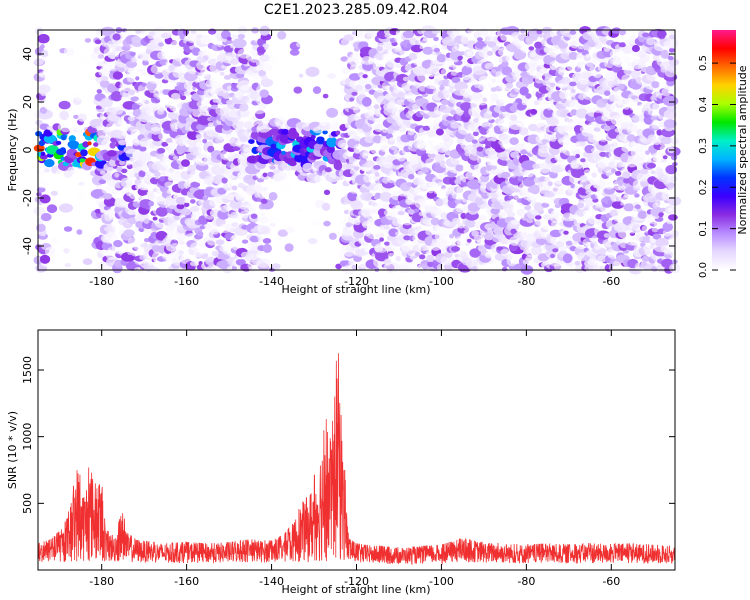 This screenshot has height=600, width=750. What do you see at coordinates (703, 105) in the screenshot?
I see `colorbar-tick-label: 0.4` at bounding box center [703, 105].